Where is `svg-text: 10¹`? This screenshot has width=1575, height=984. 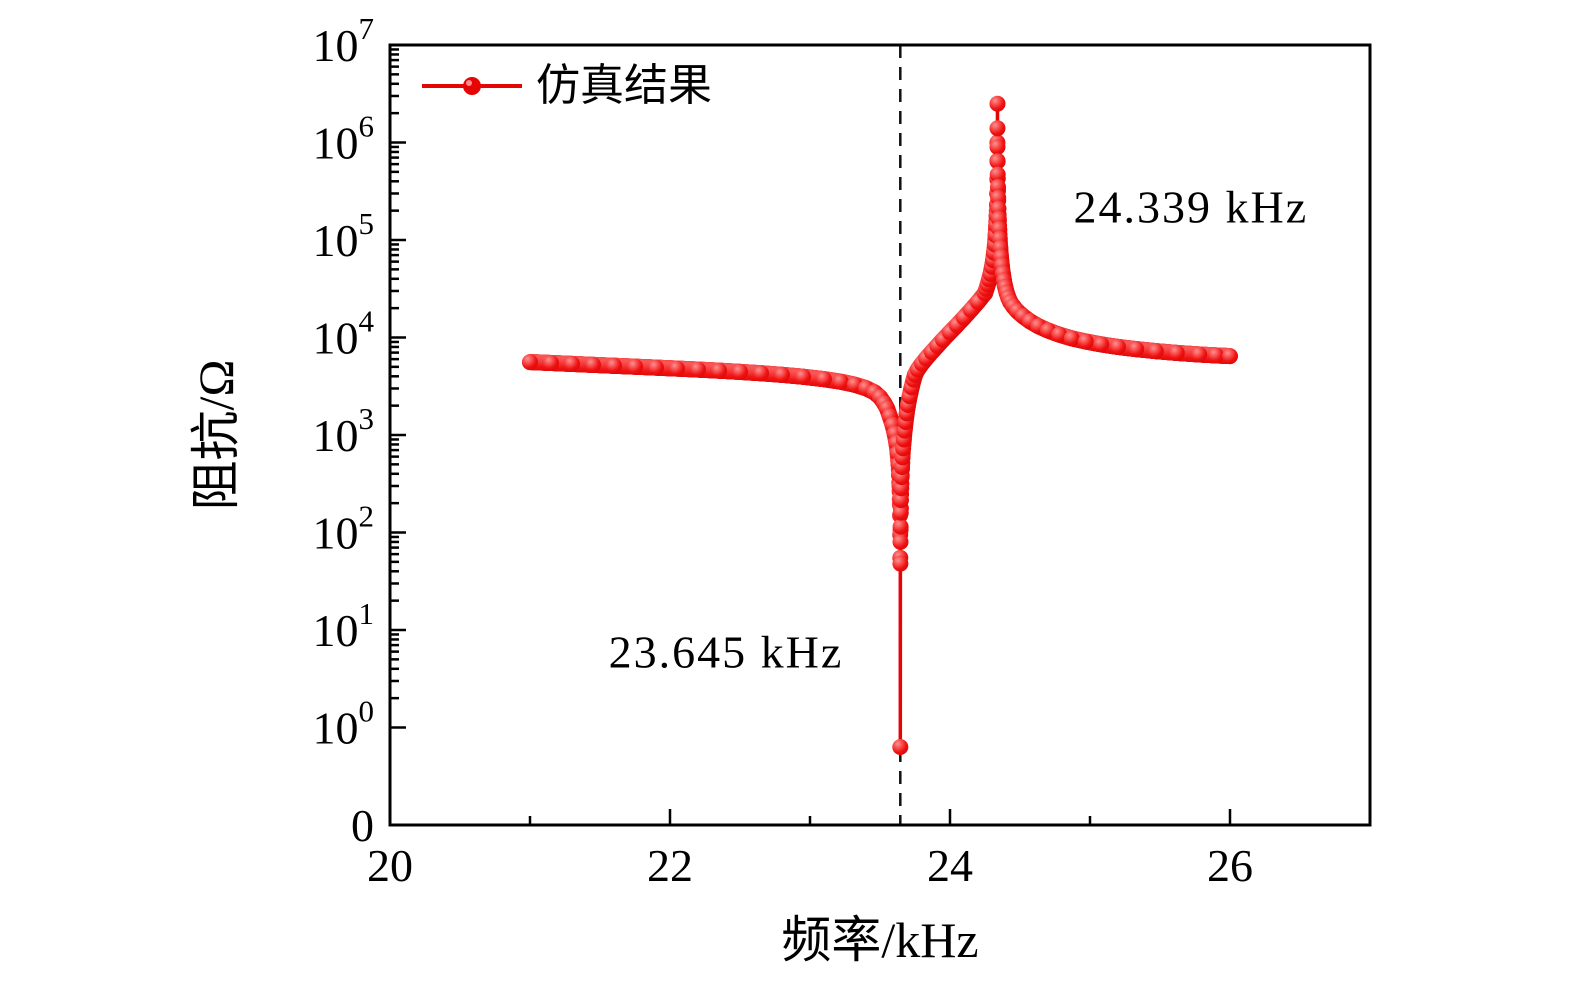 svg-text: 10¹ is located at coordinates (344, 626).